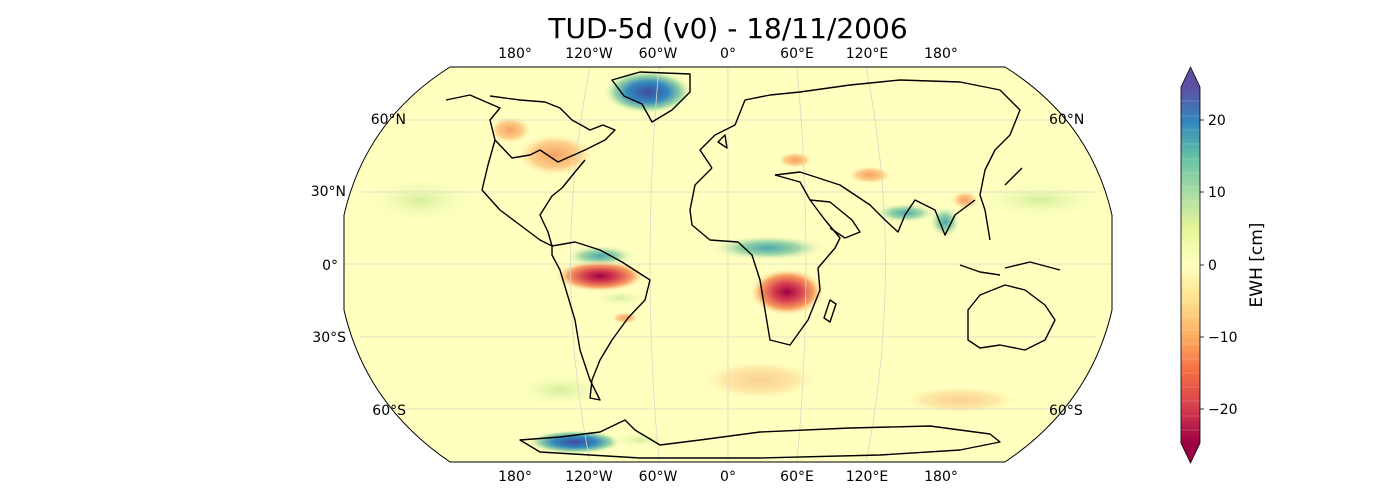 The width and height of the screenshot is (1400, 500). I want to click on colorbar-tick-label: −10, so click(1223, 338).